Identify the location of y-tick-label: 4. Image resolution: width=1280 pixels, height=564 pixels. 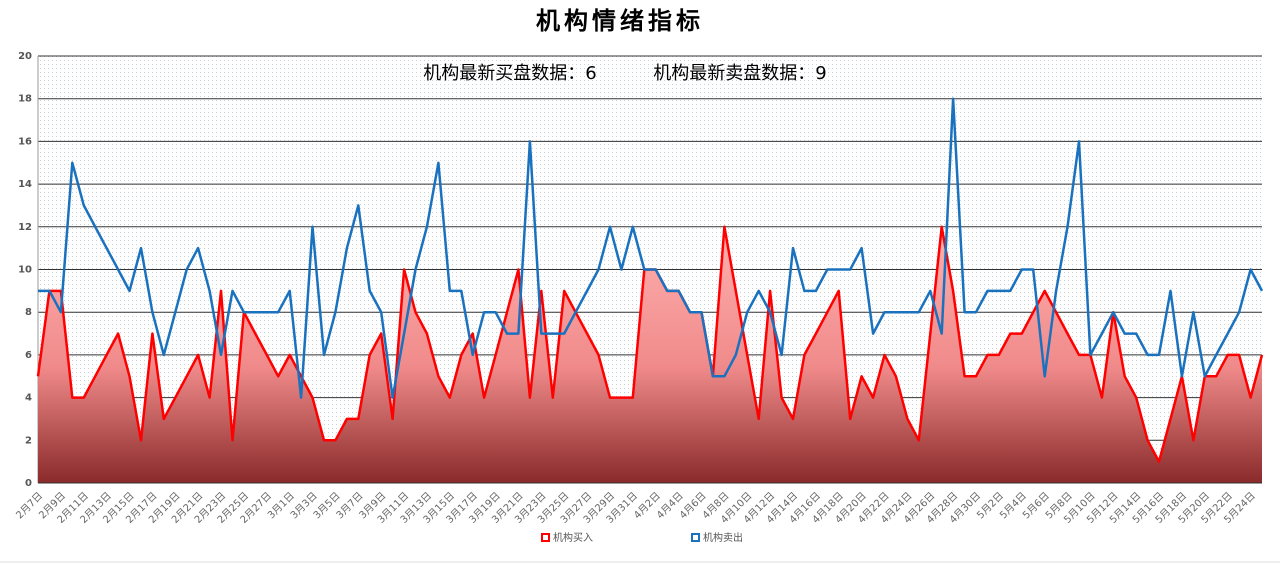
(28, 398).